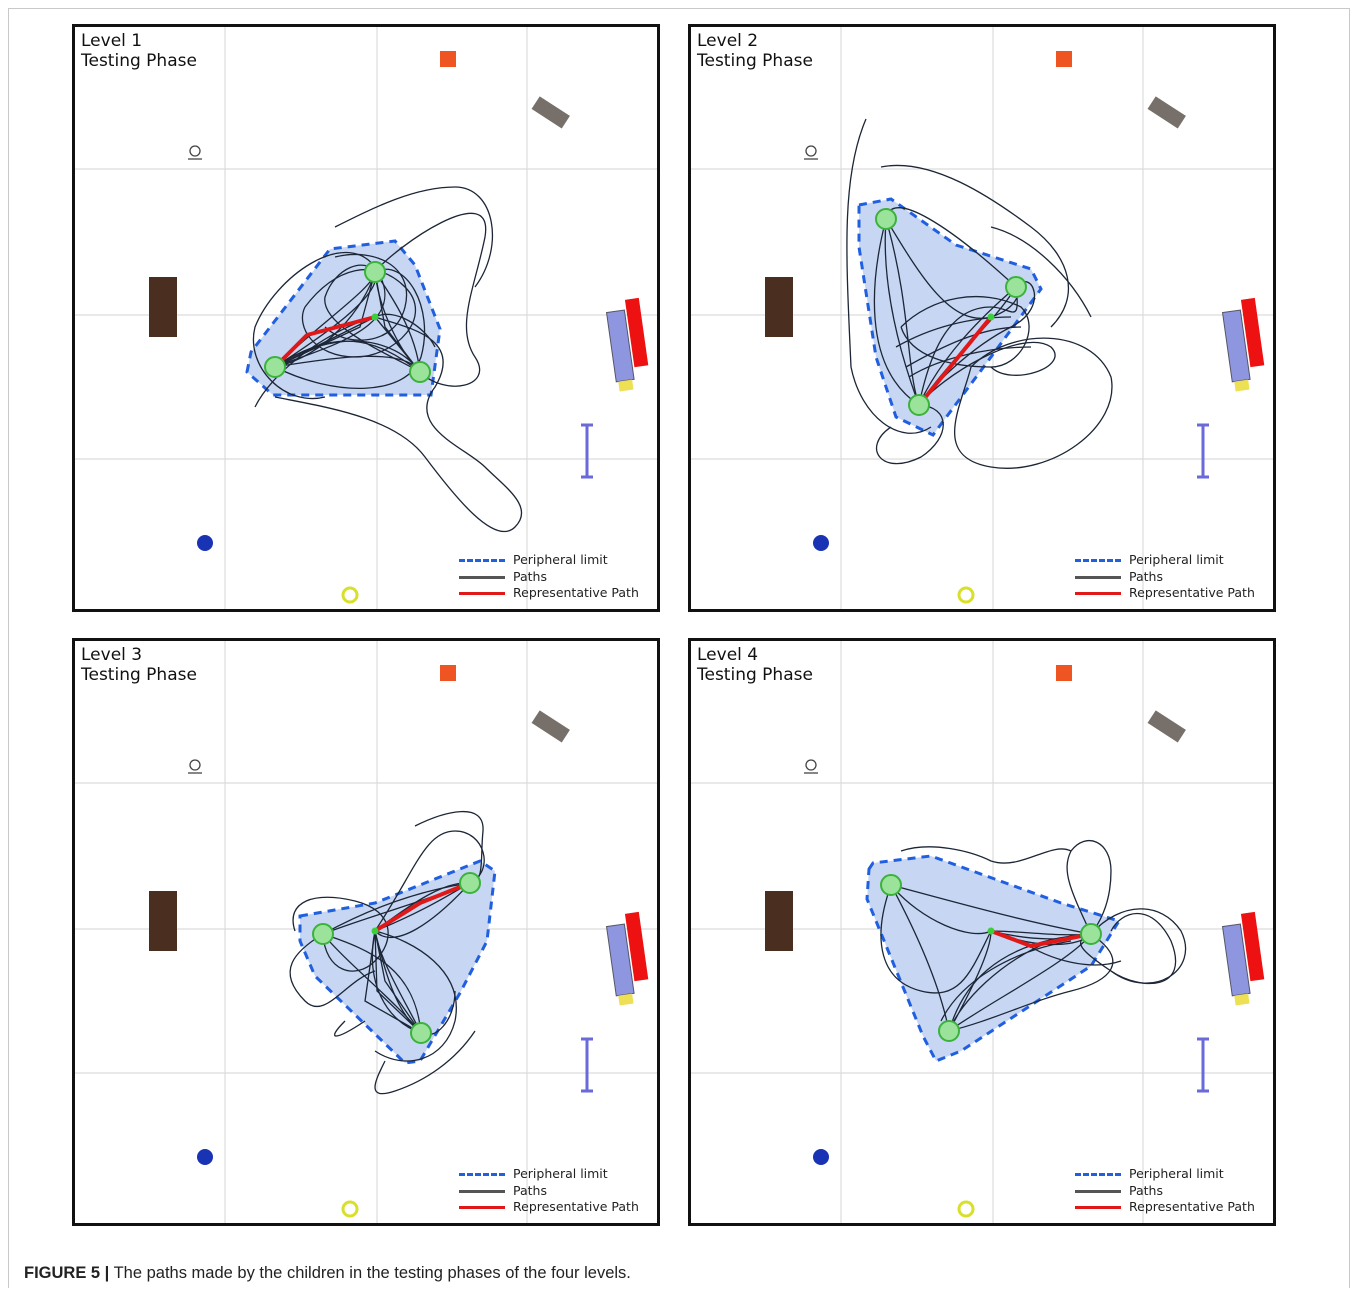 This screenshot has width=1358, height=1290. I want to click on panel-title: Level 3 Testing Phase, so click(139, 665).